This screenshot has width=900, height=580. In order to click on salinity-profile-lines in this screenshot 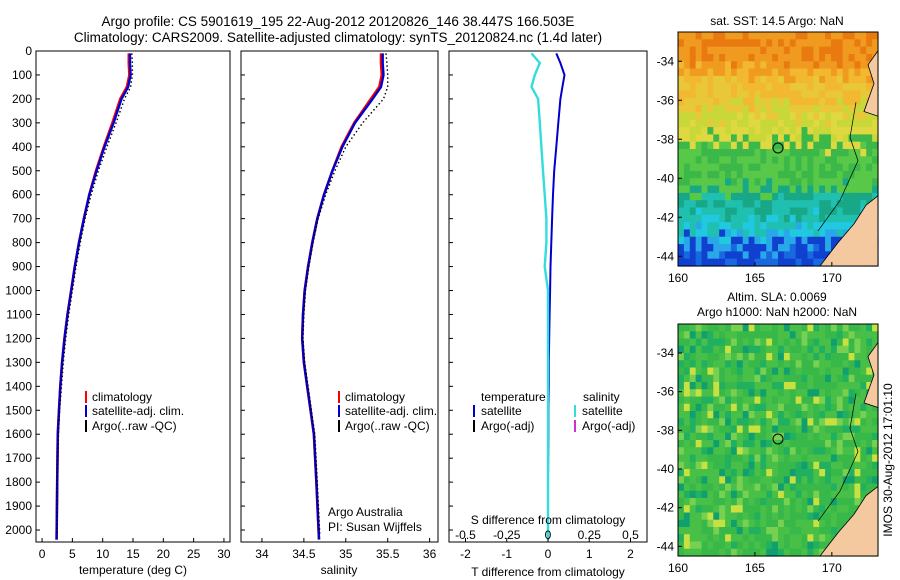, I will do `click(344, 296)`.